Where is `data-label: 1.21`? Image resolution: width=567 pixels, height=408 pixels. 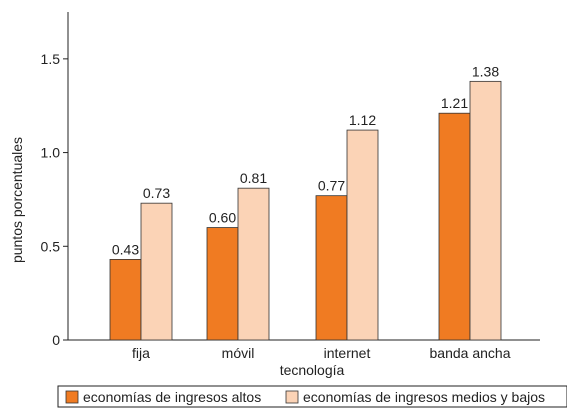
data-label: 1.21 is located at coordinates (454, 103).